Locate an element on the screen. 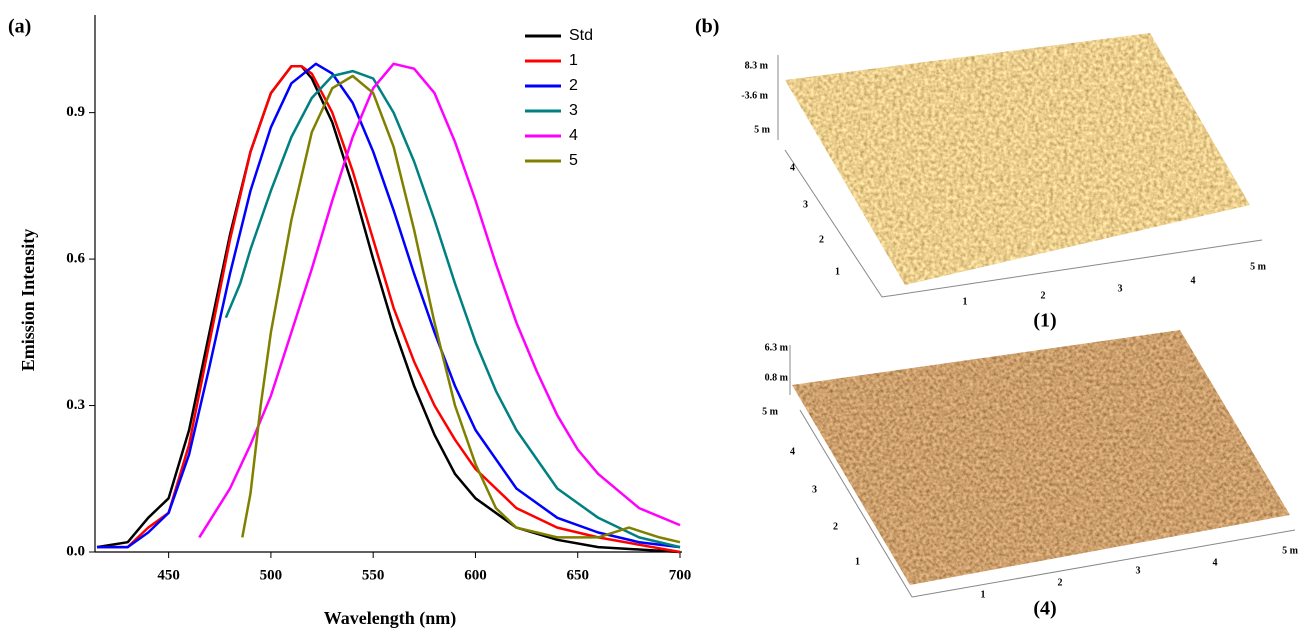  panel-label: (a) is located at coordinates (19, 27).